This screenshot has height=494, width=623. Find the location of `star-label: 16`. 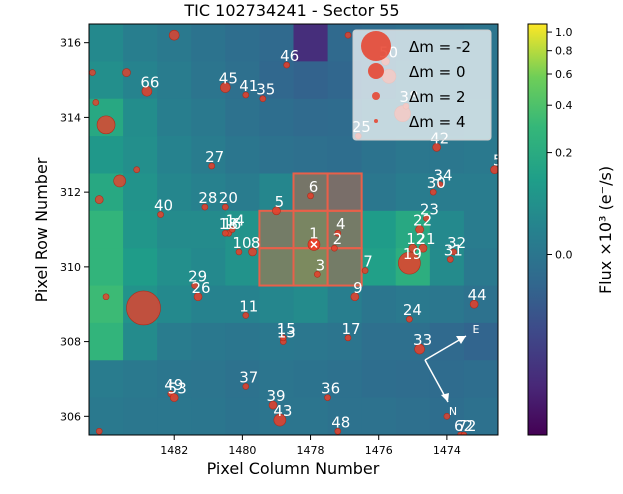

star-label: 16 is located at coordinates (231, 224).